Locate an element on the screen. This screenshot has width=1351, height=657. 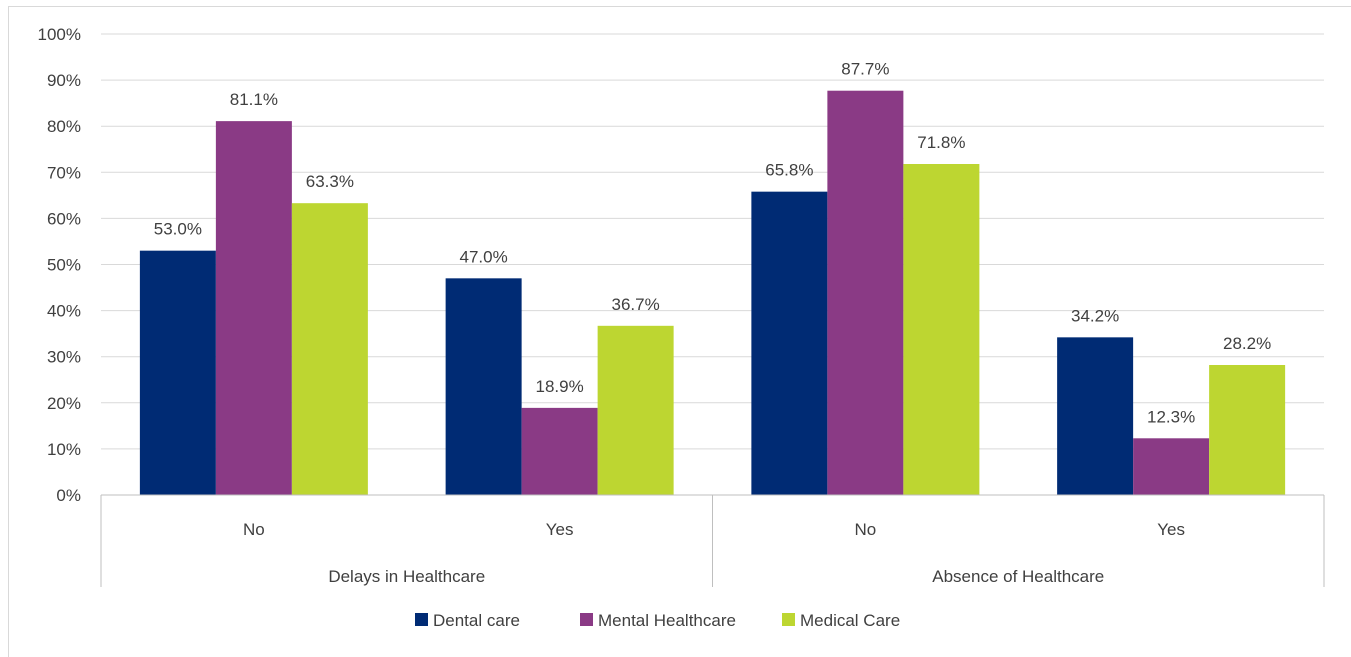
x-group-label: Absence of Healthcare is located at coordinates (1018, 576).